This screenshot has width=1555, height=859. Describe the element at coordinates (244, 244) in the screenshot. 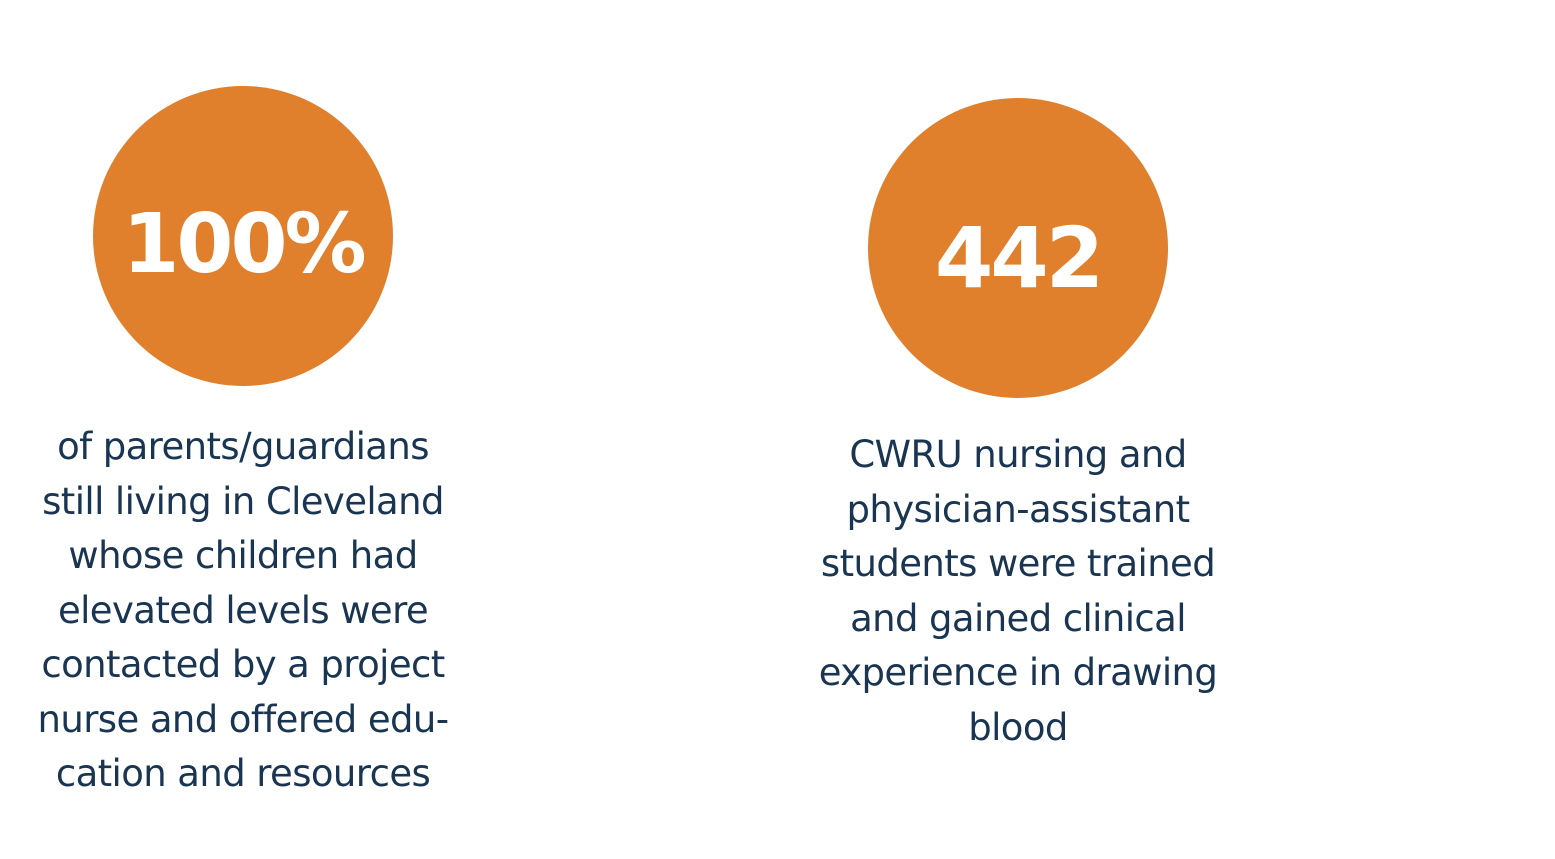

I see `stat-value: 100%` at that location.